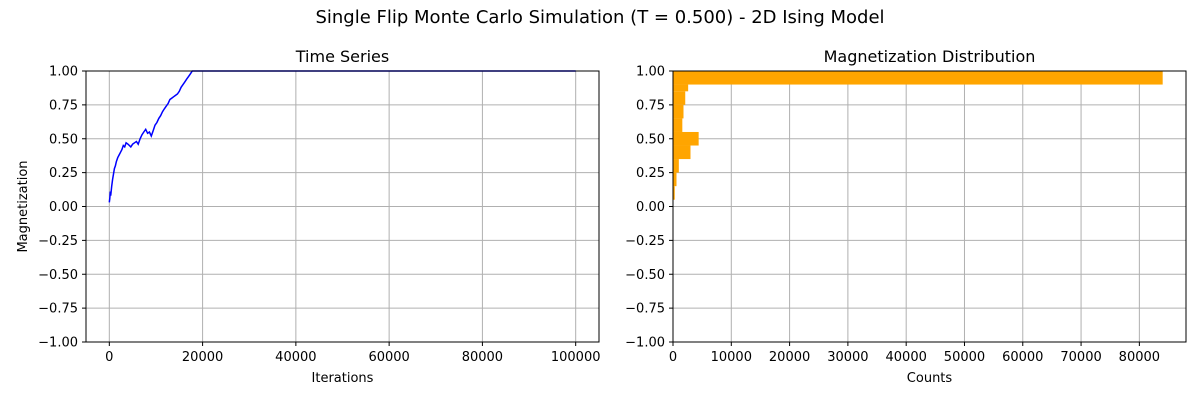 The height and width of the screenshot is (400, 1200). I want to click on dist-ytick-label-5: 0.25, so click(650, 173).